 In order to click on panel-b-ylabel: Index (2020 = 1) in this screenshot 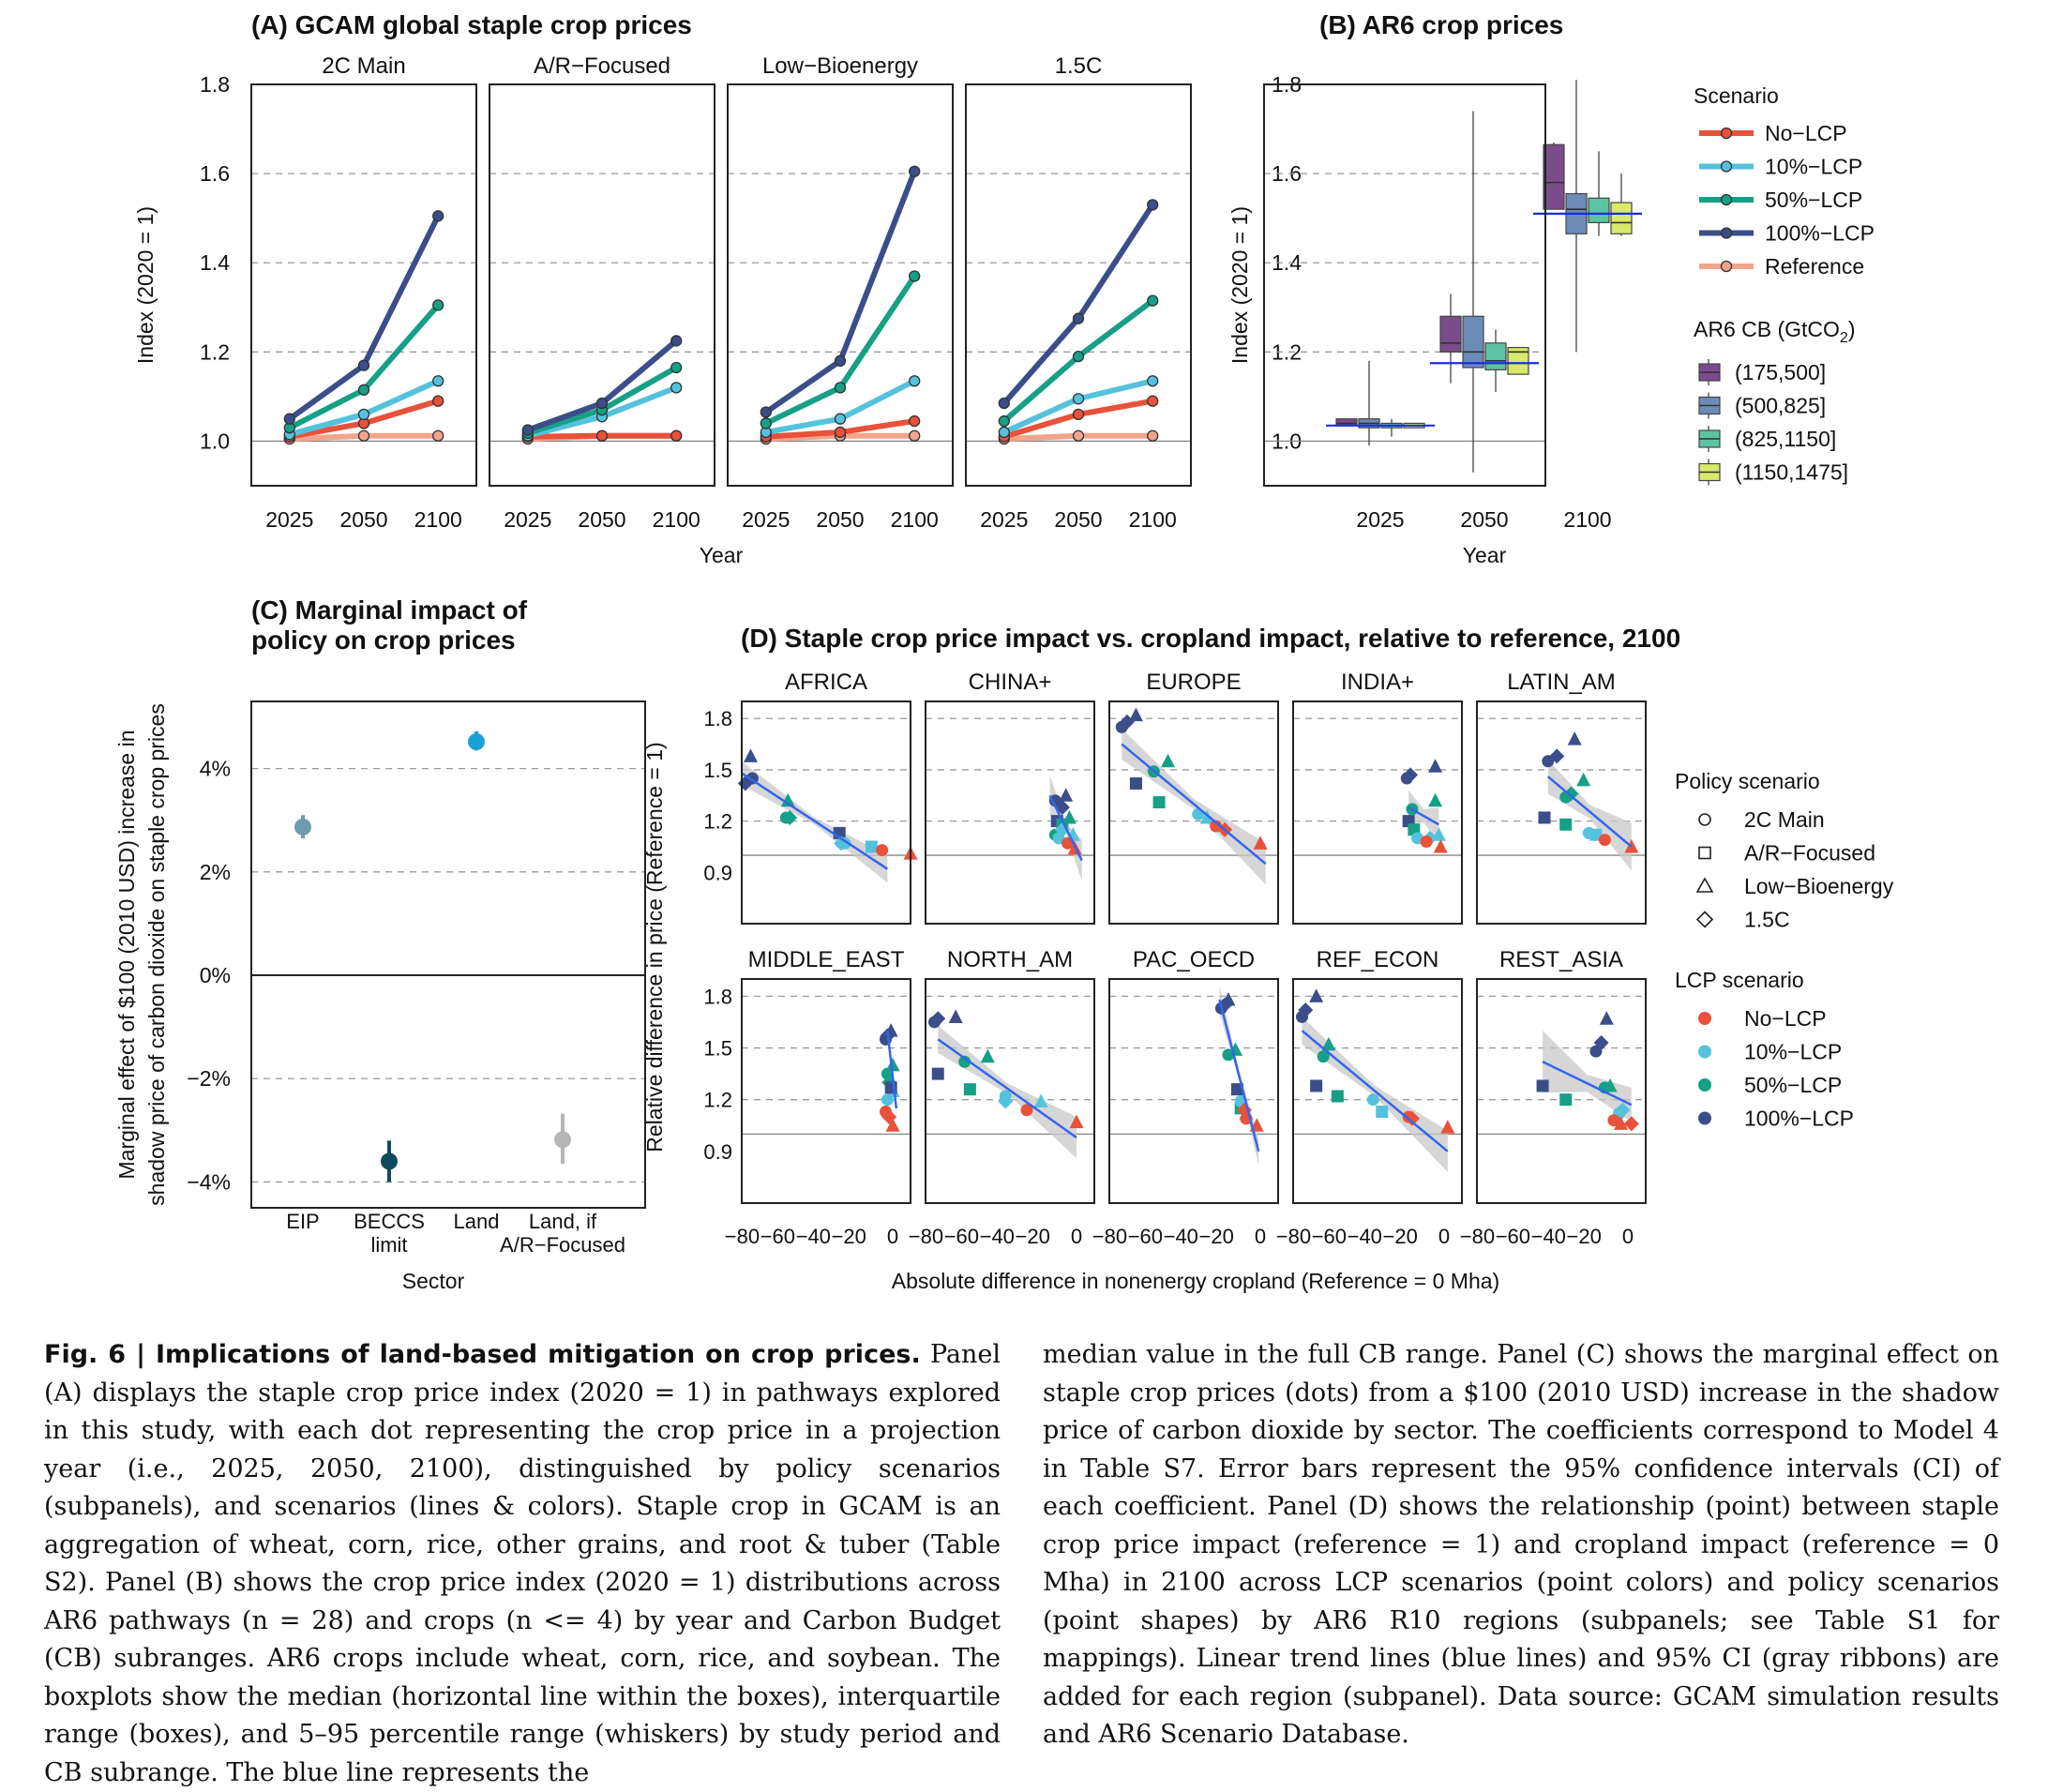, I will do `click(1239, 285)`.